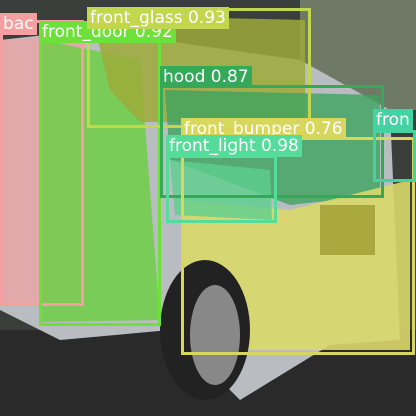 This screenshot has height=416, width=416. Describe the element at coordinates (221, 189) in the screenshot. I see `box-front-light` at that location.